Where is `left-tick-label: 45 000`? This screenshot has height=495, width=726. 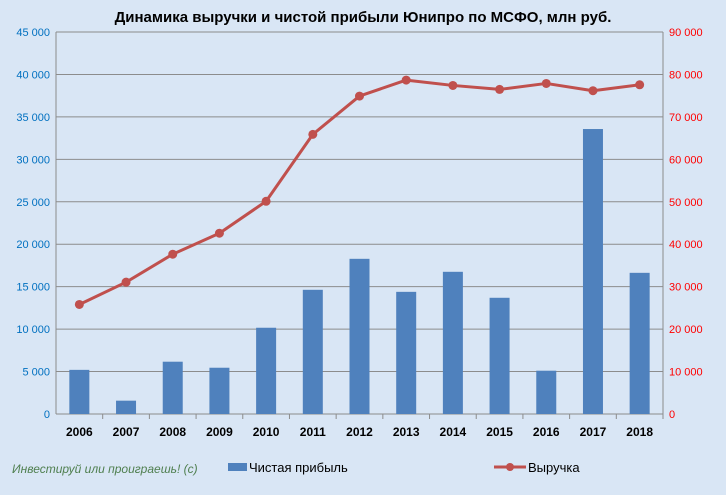 left-tick-label: 45 000 is located at coordinates (33, 33).